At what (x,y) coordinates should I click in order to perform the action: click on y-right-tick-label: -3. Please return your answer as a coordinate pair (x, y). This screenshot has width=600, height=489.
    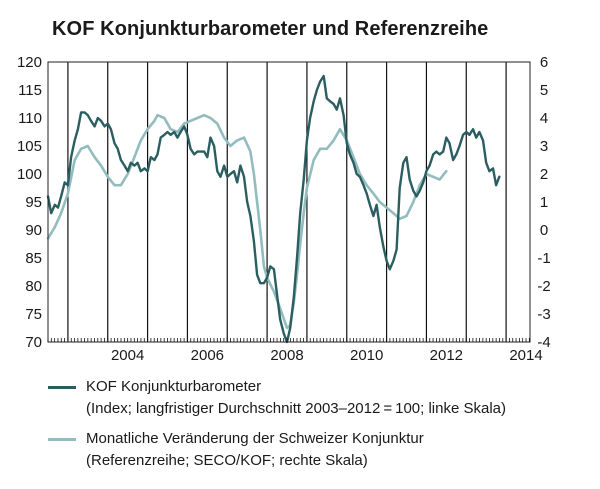
    Looking at the image, I should click on (543, 314).